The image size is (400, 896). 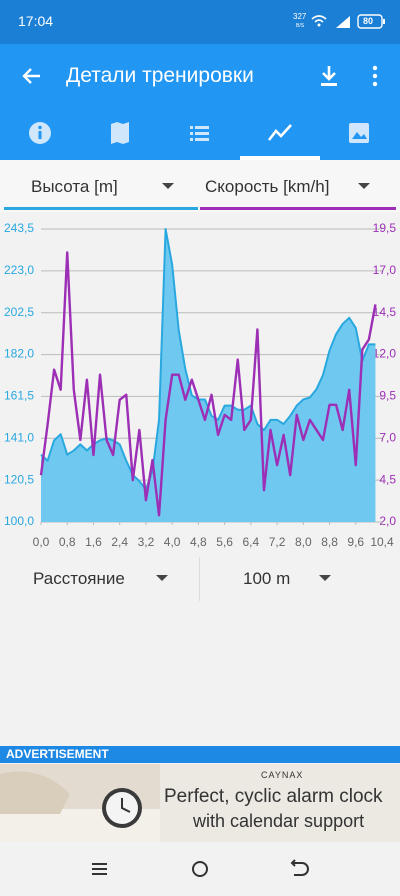 I want to click on step-selector: 100 m, so click(x=267, y=578).